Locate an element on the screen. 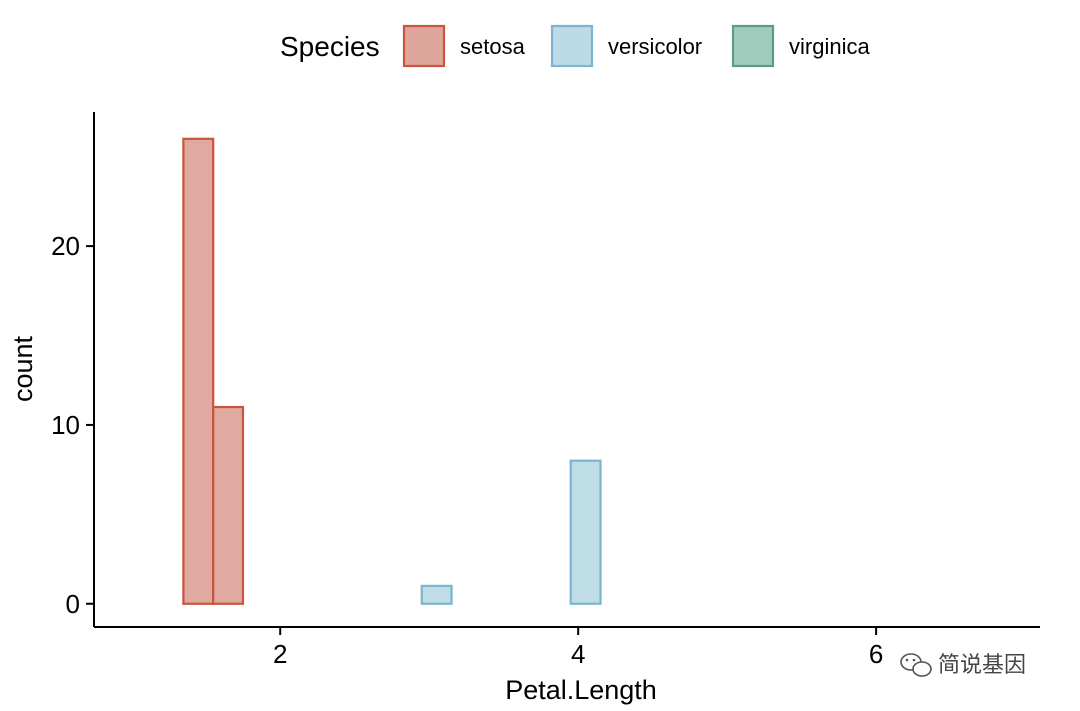  legend-label-setosa: setosa is located at coordinates (493, 46).